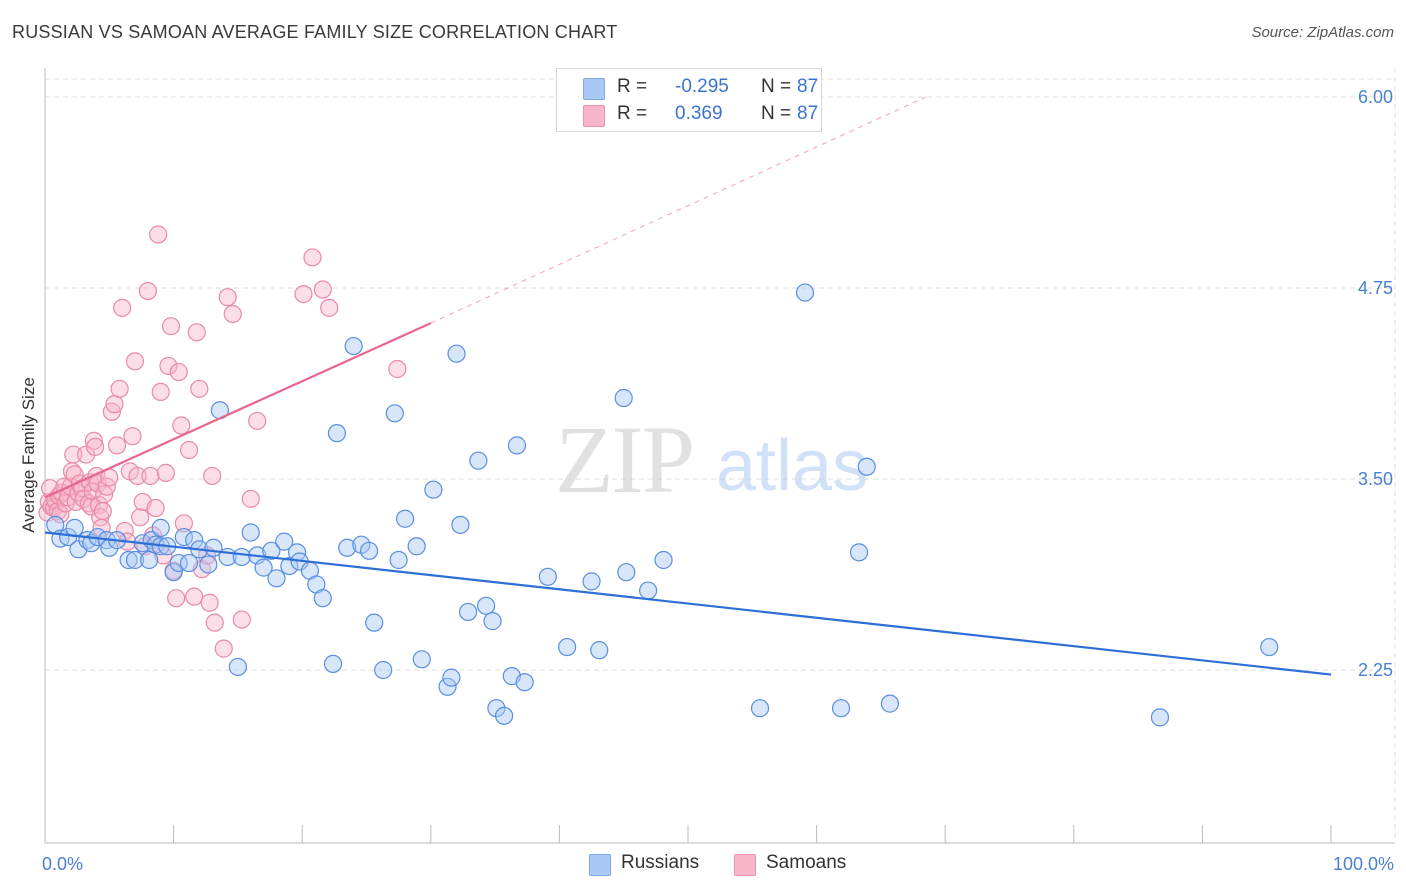 Image resolution: width=1406 pixels, height=892 pixels. What do you see at coordinates (689, 100) in the screenshot?
I see `correlation-legend: R = -0.295 N = 87 R = 0.369 N = 87` at bounding box center [689, 100].